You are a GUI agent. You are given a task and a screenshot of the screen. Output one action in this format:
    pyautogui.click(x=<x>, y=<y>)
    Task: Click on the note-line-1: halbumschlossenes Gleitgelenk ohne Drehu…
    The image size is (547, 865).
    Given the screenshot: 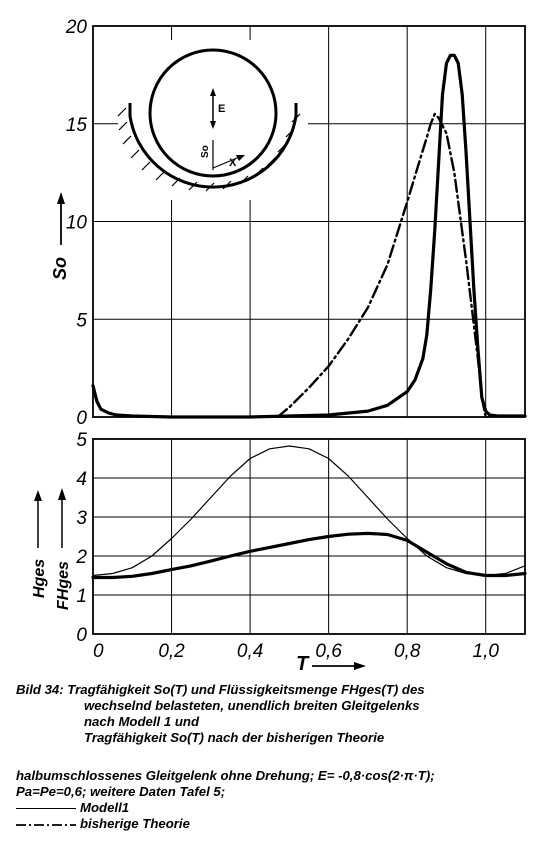 What is the action you would take?
    pyautogui.click(x=225, y=775)
    